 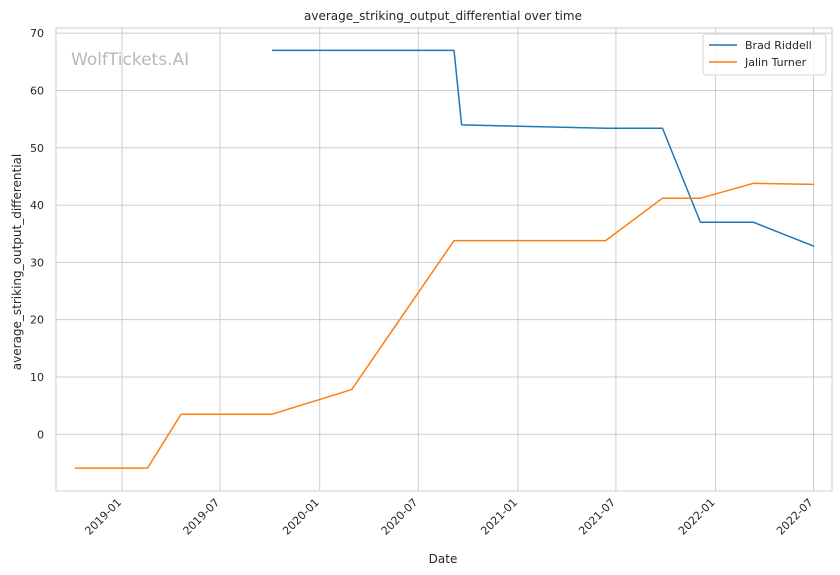 What do you see at coordinates (443, 559) in the screenshot?
I see `x-axis-title: Date` at bounding box center [443, 559].